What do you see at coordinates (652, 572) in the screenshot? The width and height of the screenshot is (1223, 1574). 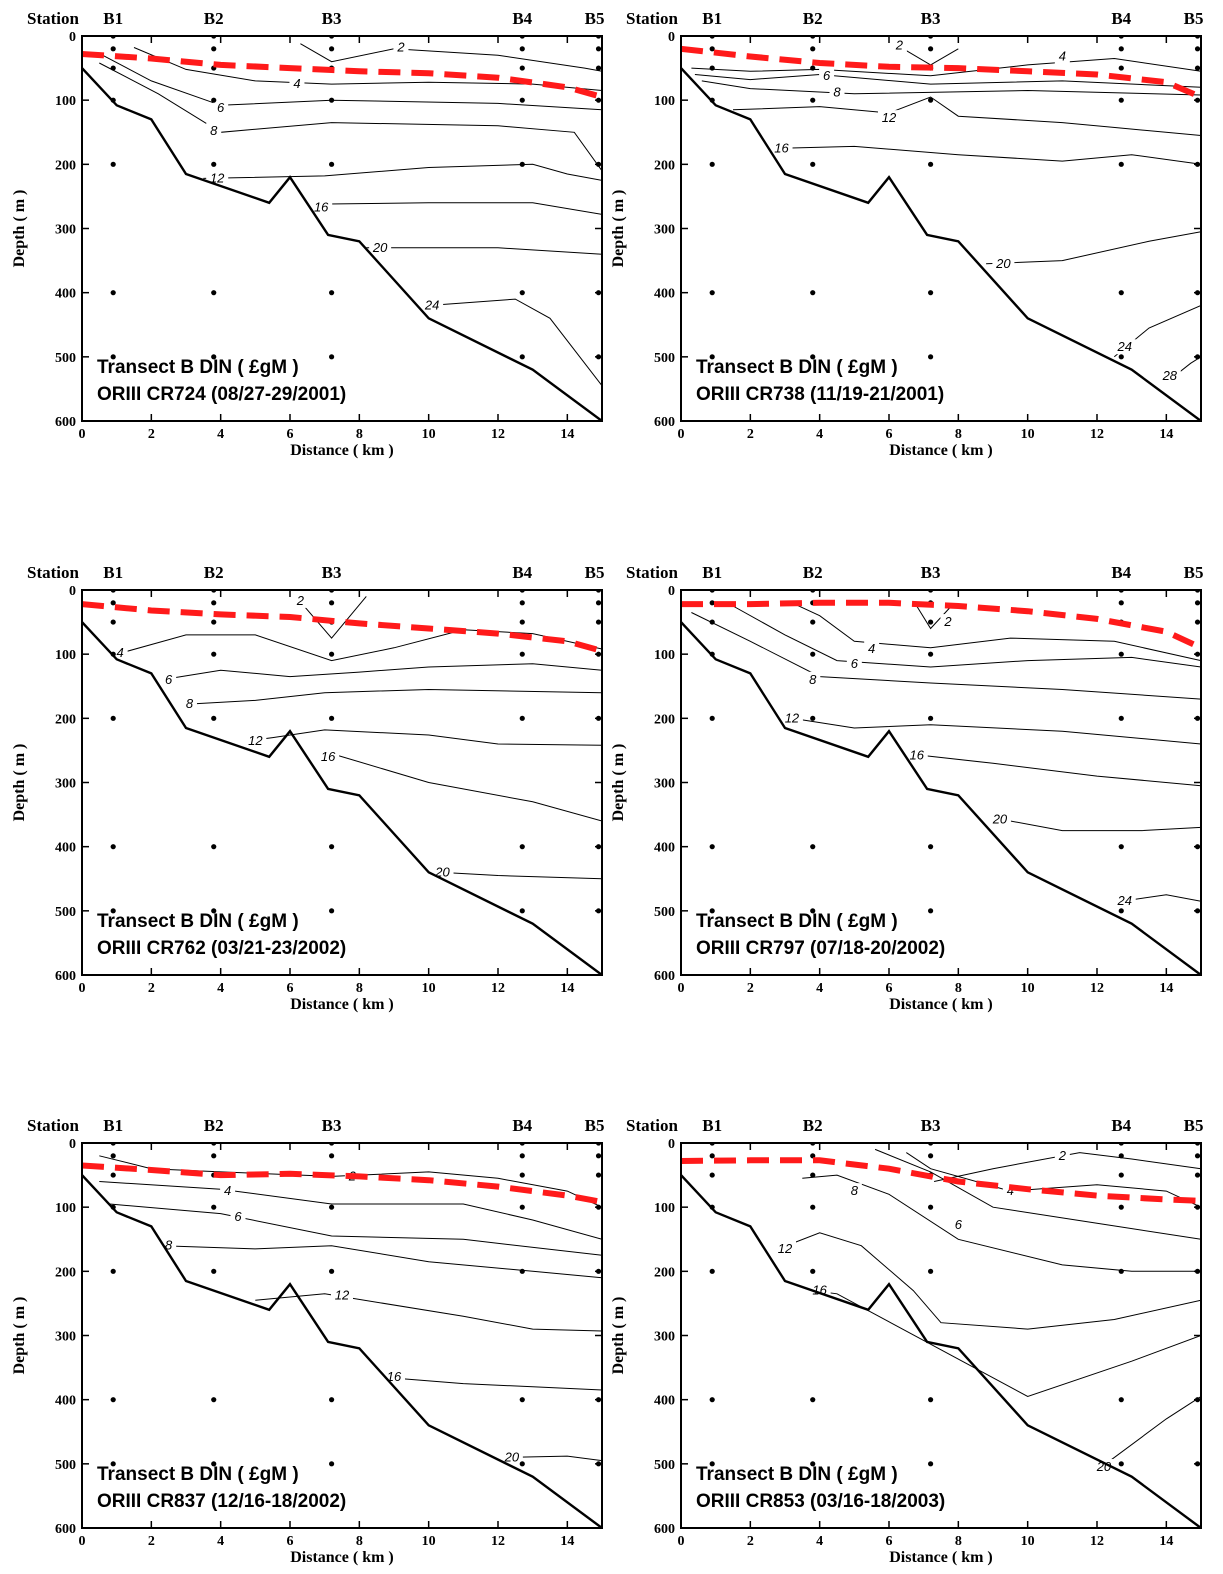 I see `station-header: Station` at bounding box center [652, 572].